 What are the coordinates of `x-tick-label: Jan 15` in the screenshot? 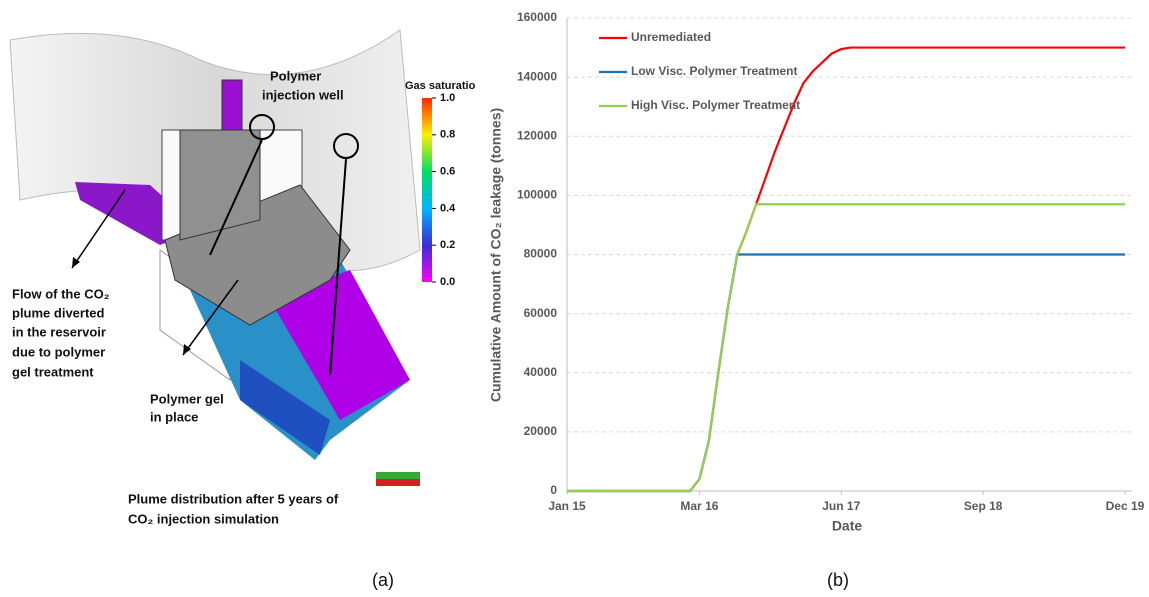 It's located at (567, 506).